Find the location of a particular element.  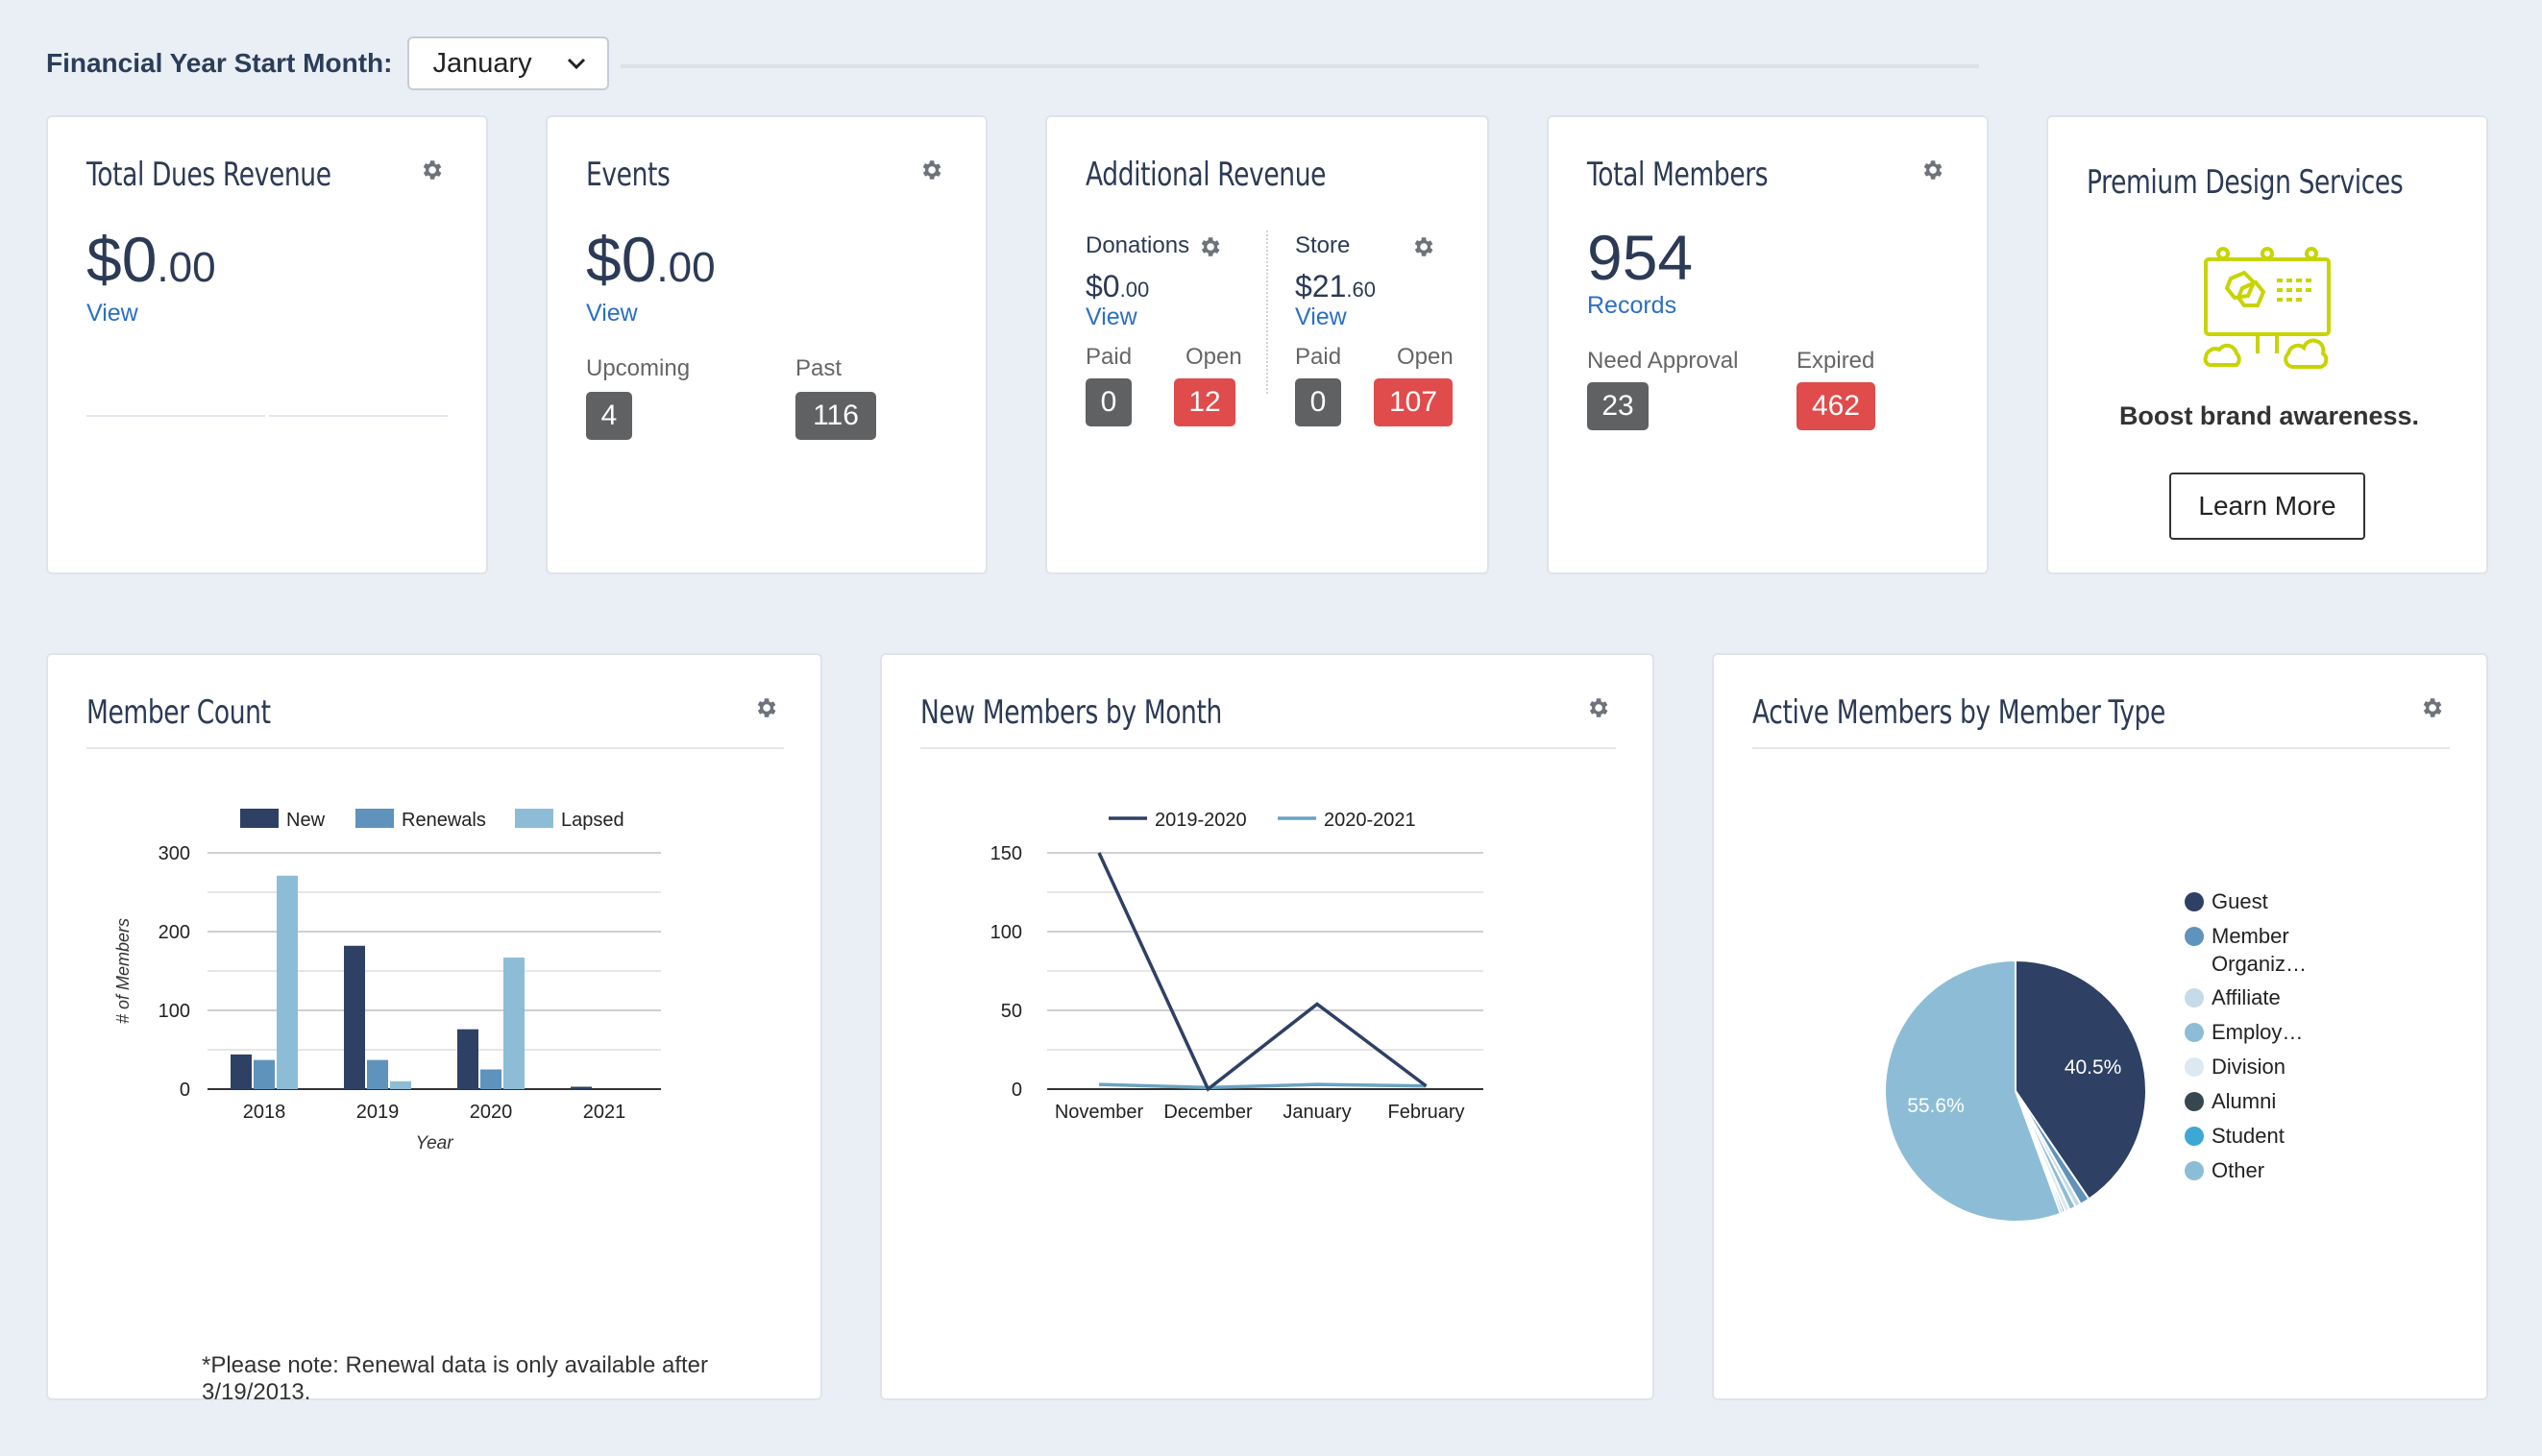

donations-label: Donations is located at coordinates (1138, 245).